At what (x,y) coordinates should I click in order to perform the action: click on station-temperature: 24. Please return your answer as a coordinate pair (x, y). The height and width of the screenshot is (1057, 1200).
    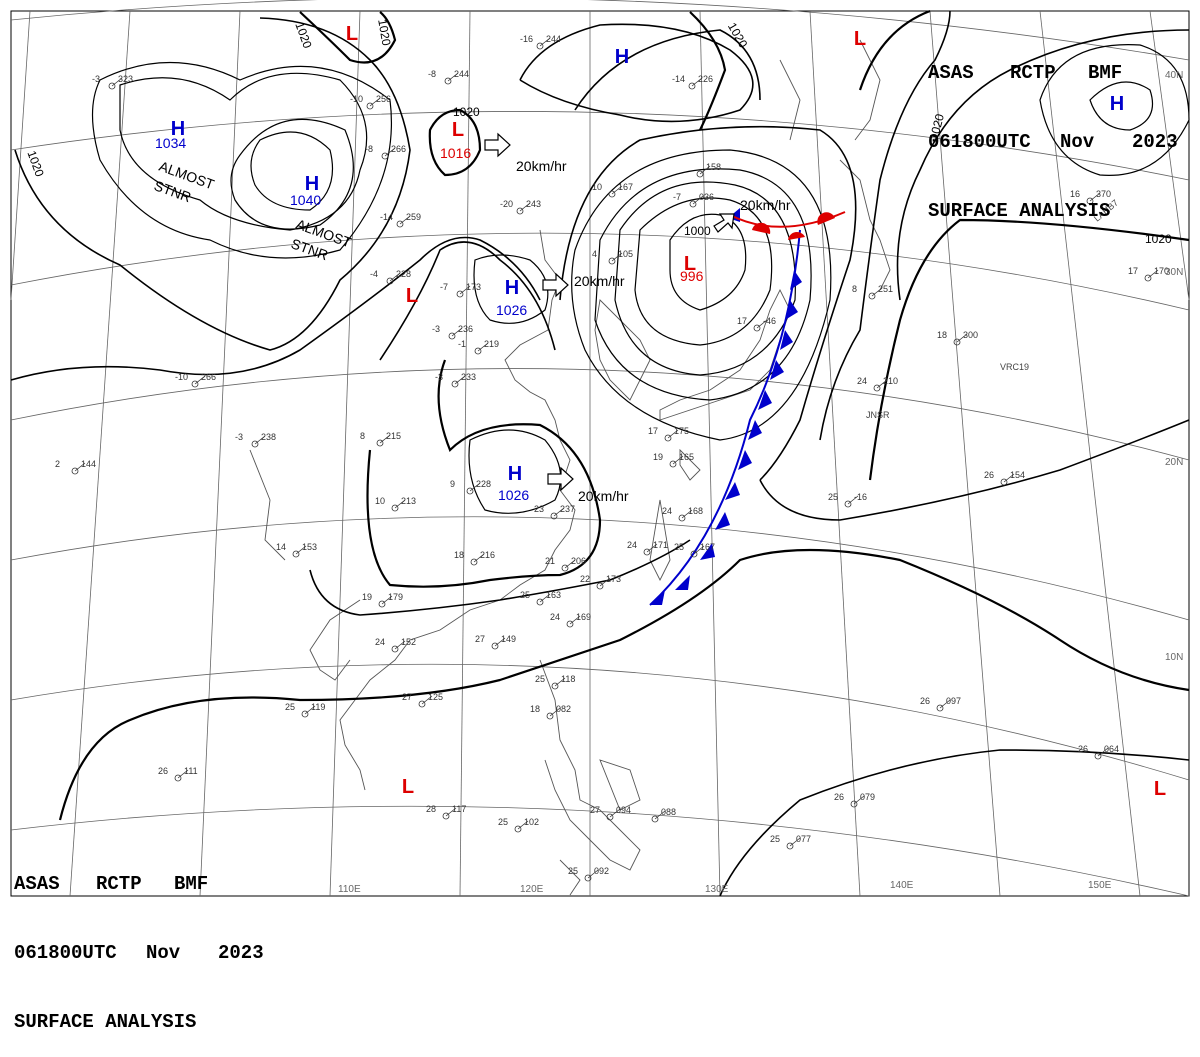
    Looking at the image, I should click on (555, 617).